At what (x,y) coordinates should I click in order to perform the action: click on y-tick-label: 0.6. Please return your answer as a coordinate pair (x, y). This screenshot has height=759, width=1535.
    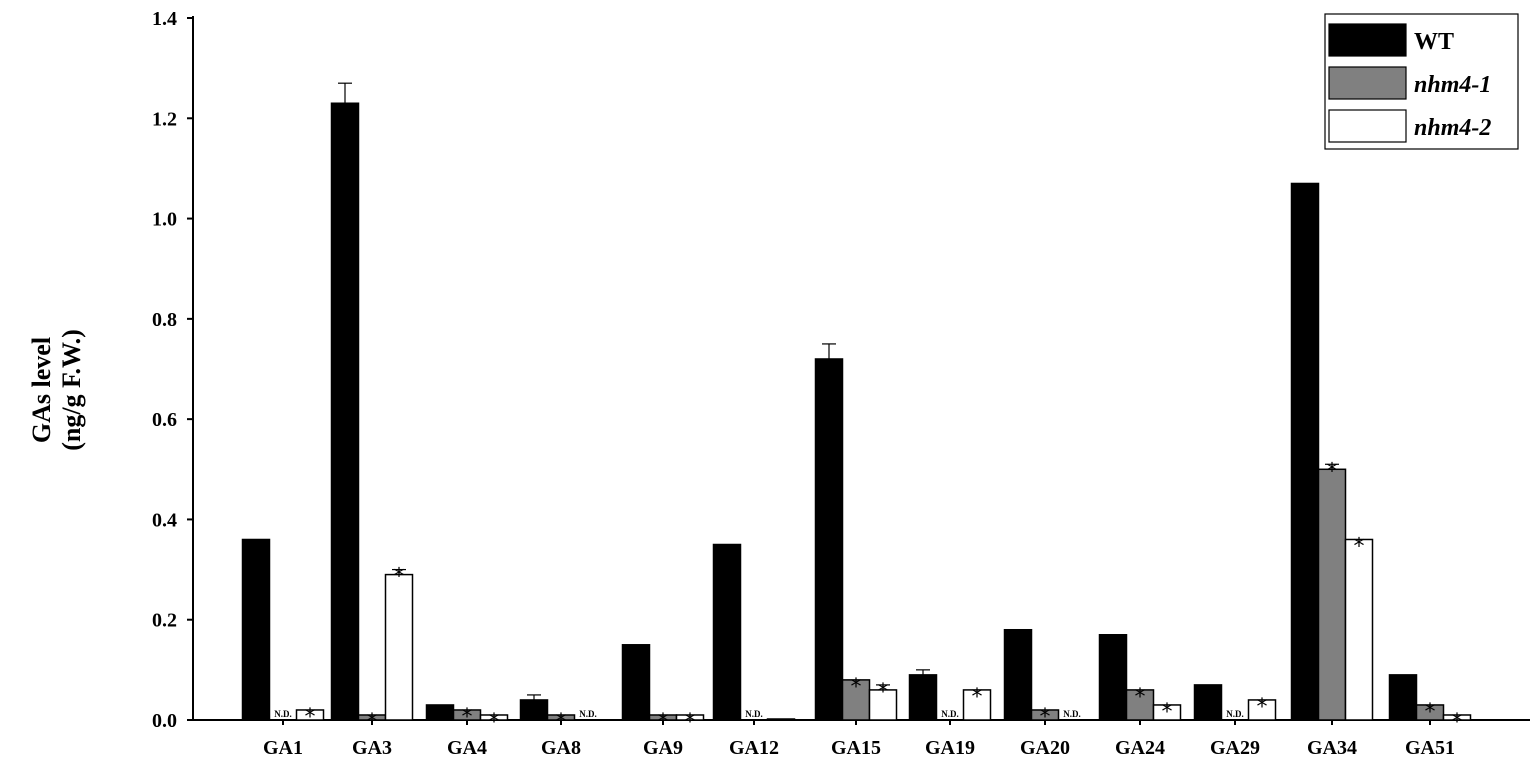
    Looking at the image, I should click on (164, 420).